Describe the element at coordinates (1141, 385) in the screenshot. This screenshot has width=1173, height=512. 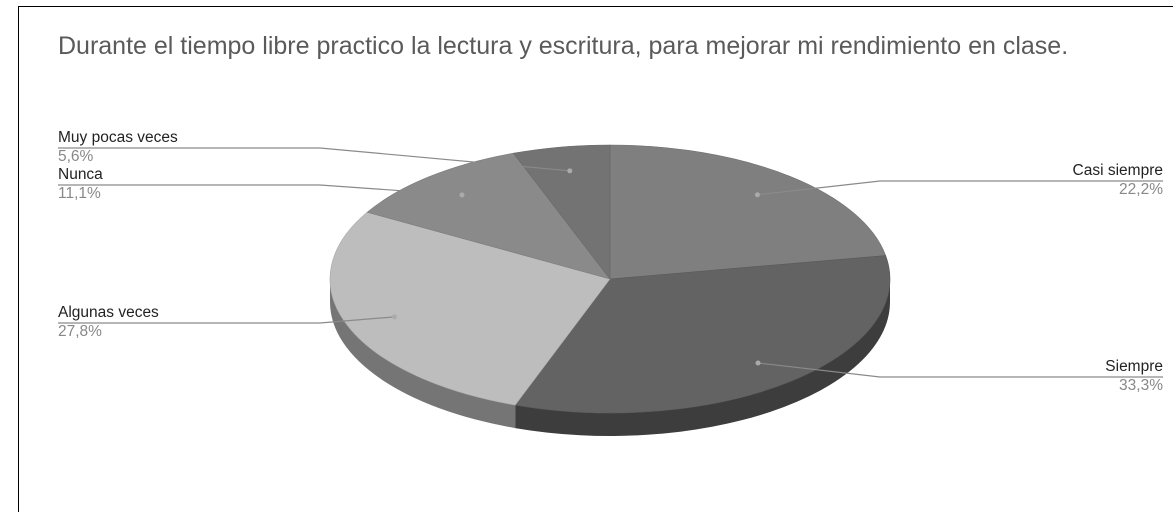
I see `slice-value-label: 33,3%` at that location.